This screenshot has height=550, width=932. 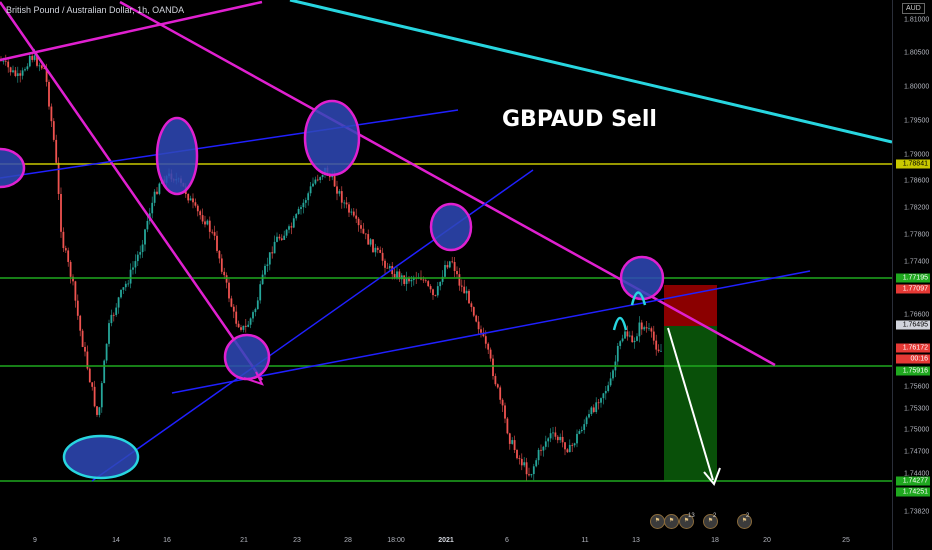 I want to click on pivot-marker-ellipse, so click(x=101, y=457).